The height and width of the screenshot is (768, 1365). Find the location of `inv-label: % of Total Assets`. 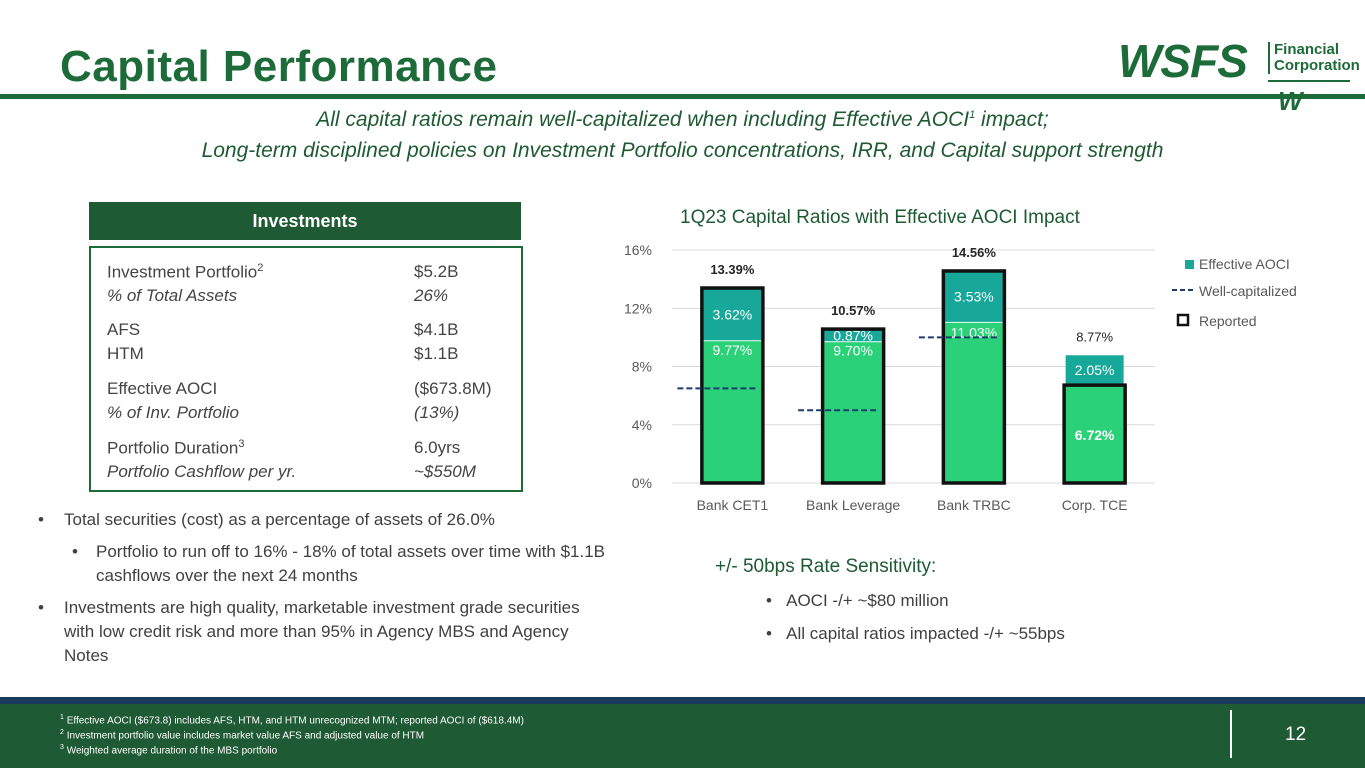

inv-label: % of Total Assets is located at coordinates (172, 295).